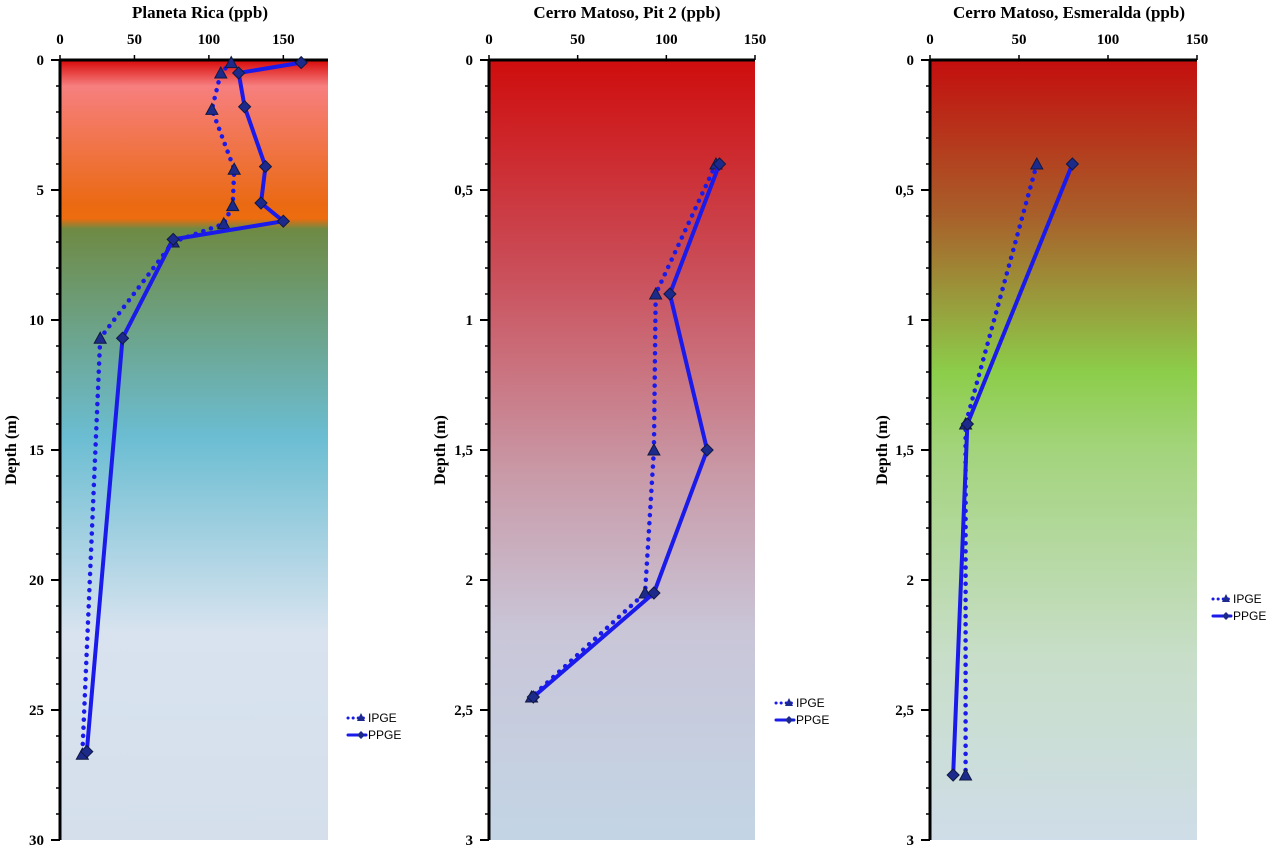 The image size is (1271, 852). I want to click on y-tick-label: 5, so click(41, 191).